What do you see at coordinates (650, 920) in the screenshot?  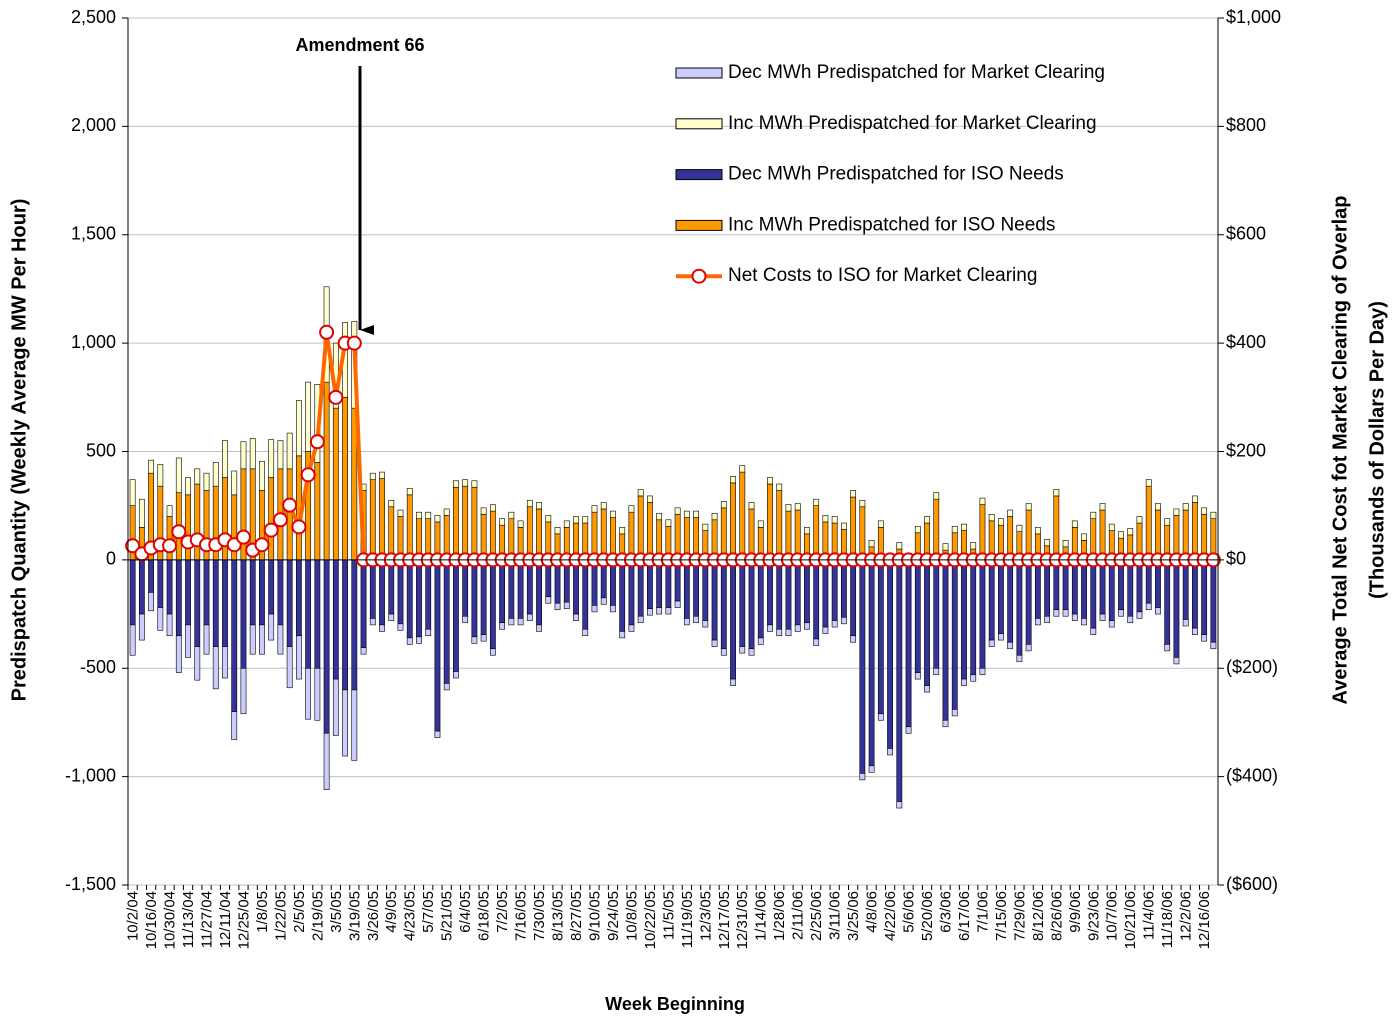 I see `x-tick-label: 10/22/05` at bounding box center [650, 920].